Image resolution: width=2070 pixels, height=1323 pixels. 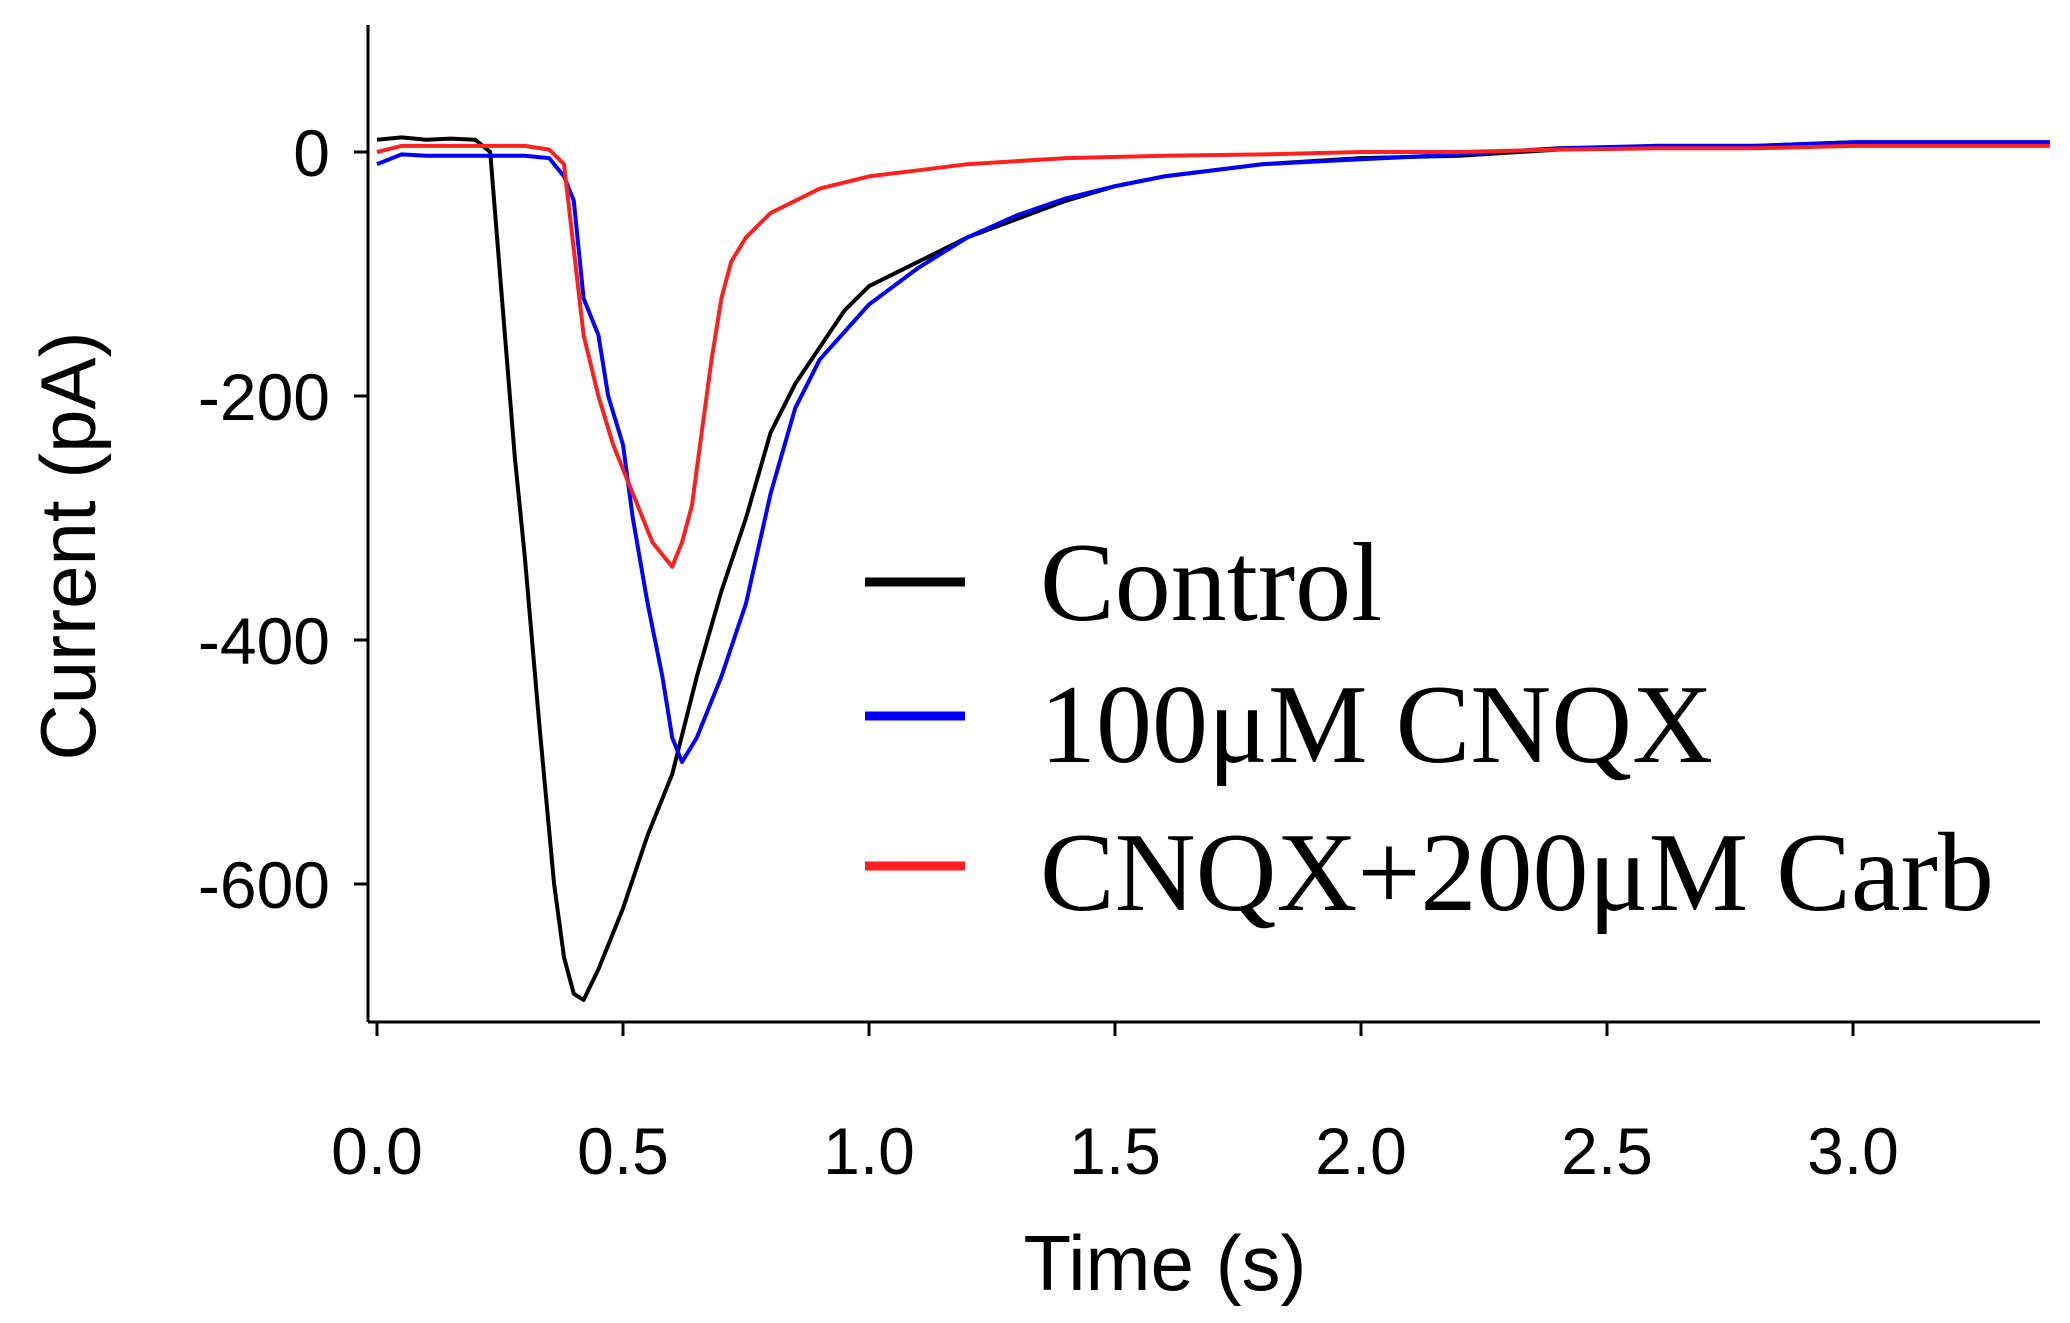 What do you see at coordinates (1853, 1151) in the screenshot?
I see `x-tick-label: 3.0` at bounding box center [1853, 1151].